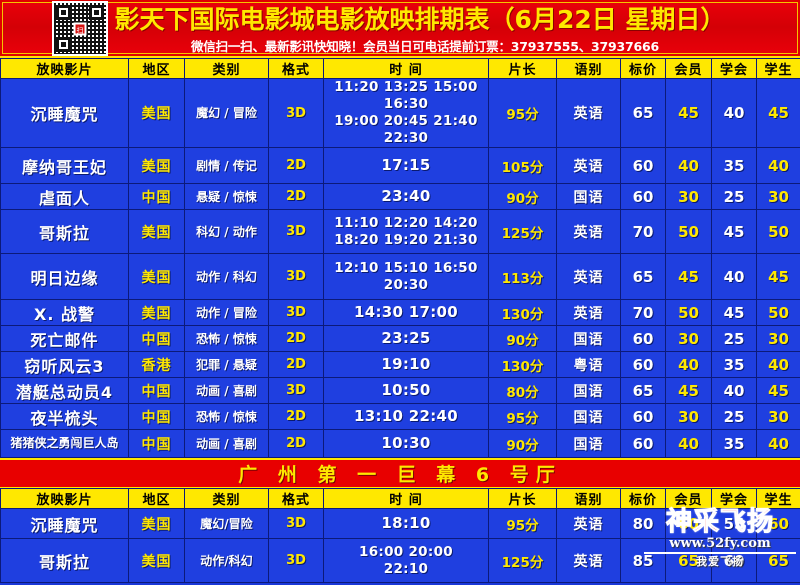  Describe the element at coordinates (226, 68) in the screenshot. I see `col-header-genre: 类别` at that location.